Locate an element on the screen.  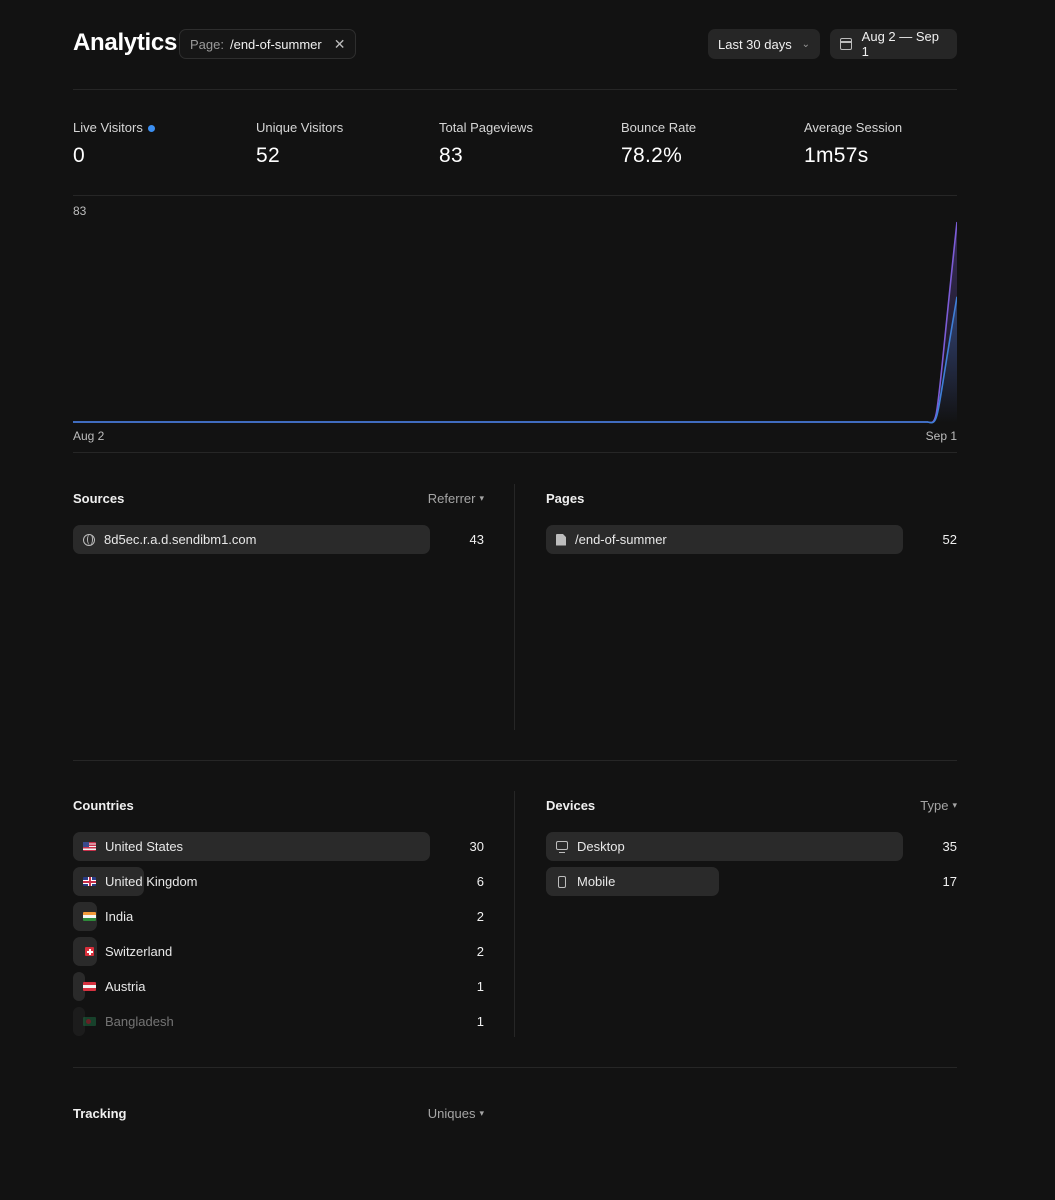
list-item: India 2 is located at coordinates (278, 917).